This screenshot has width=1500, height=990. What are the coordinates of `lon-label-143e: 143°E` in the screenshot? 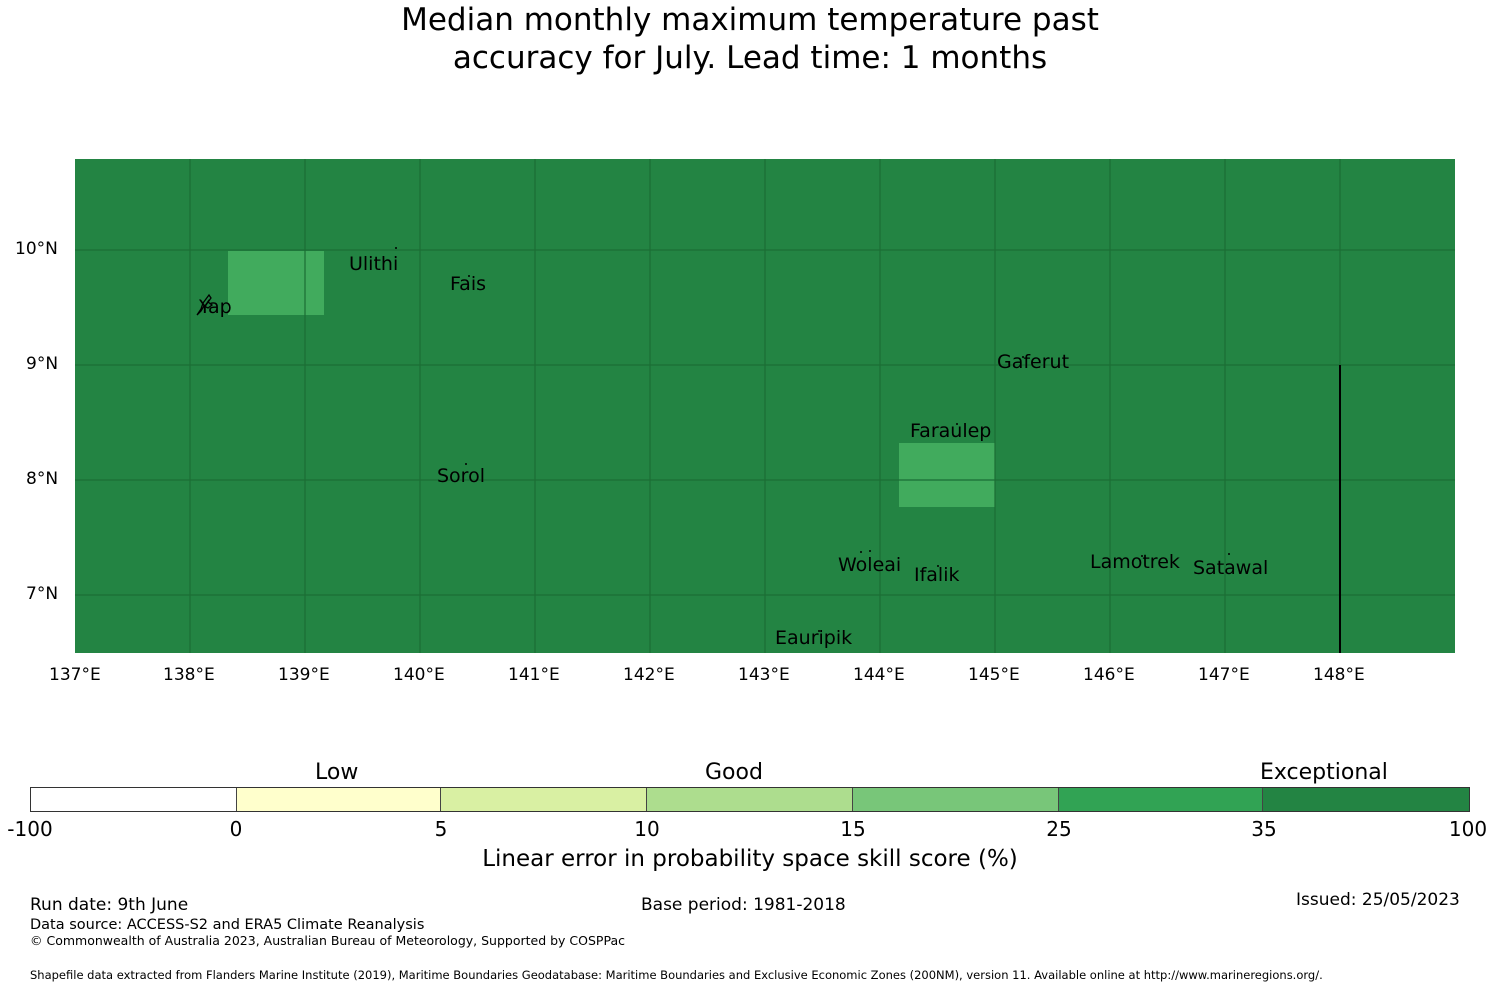 It's located at (764, 675).